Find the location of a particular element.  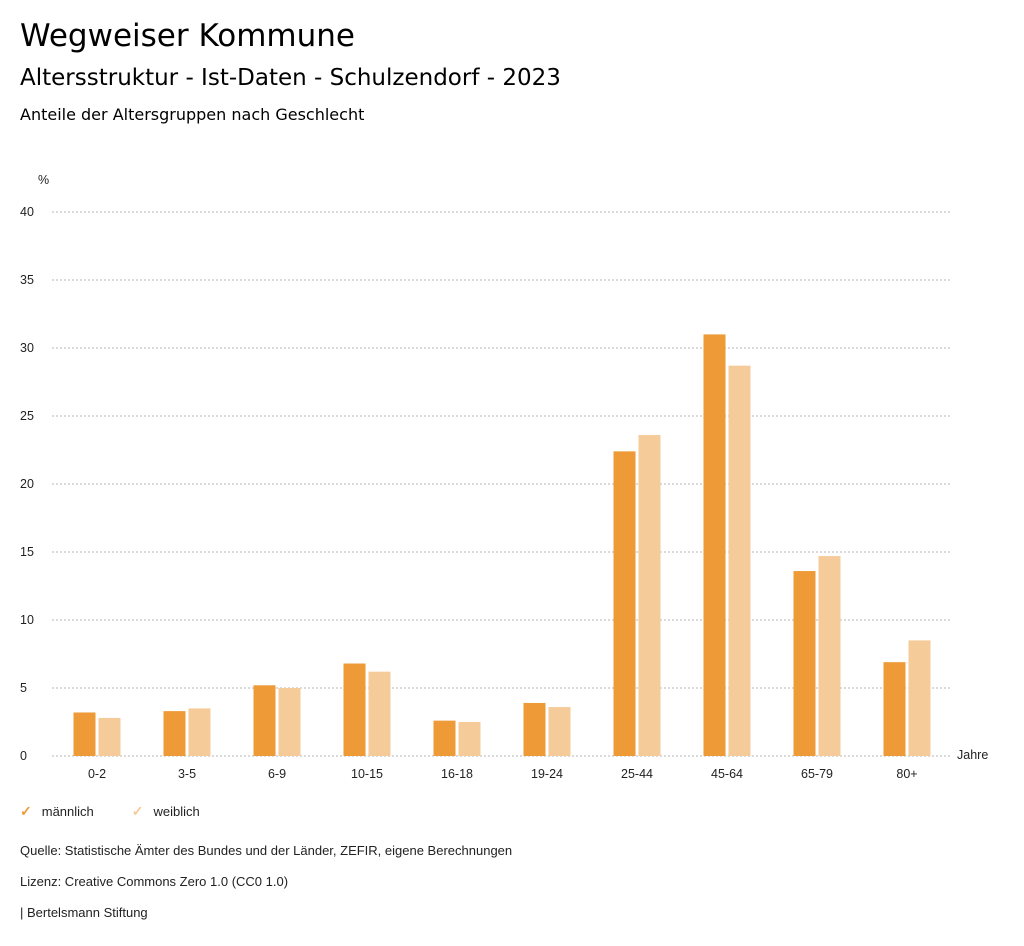

y-axis-ticks: 0 5 10 15 20 25 30 35 40 is located at coordinates (27, 484).